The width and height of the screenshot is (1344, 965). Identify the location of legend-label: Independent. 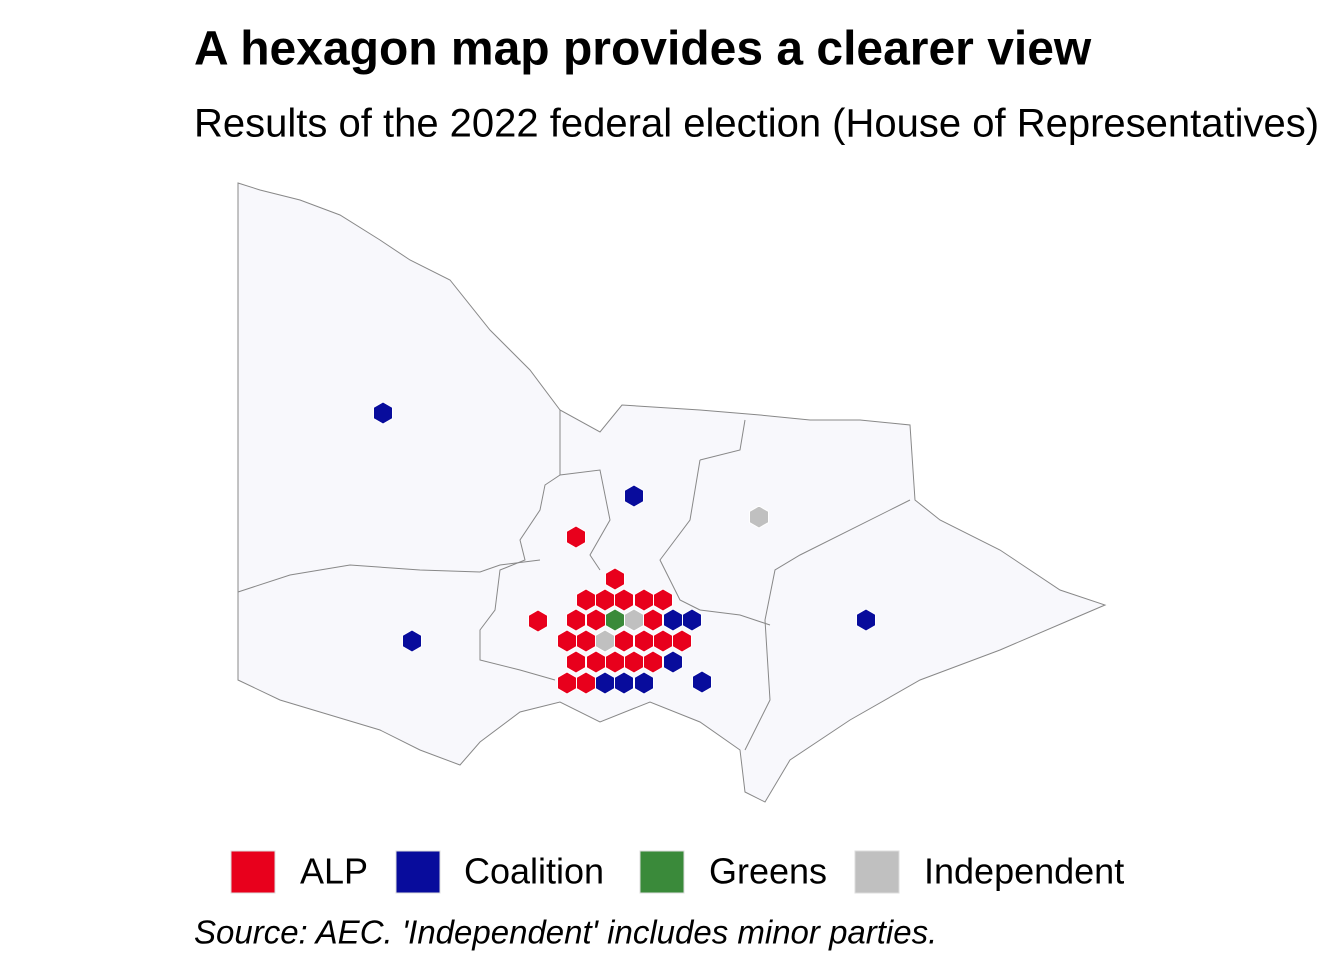
(1024, 871).